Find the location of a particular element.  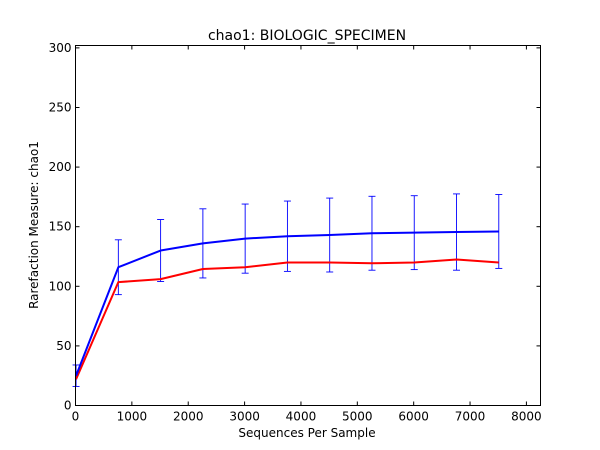

y-tick-label: 0 is located at coordinates (68, 406).